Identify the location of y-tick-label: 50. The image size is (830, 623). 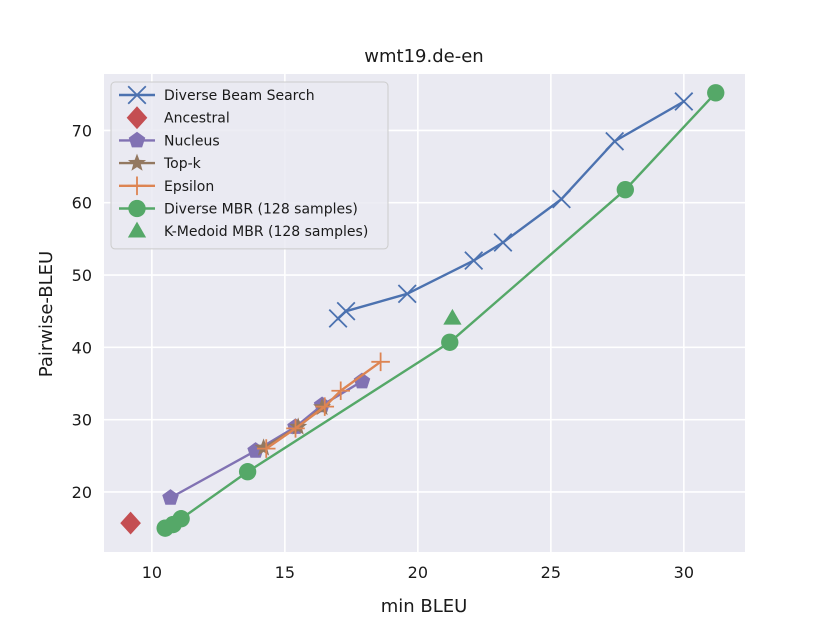
(82, 275).